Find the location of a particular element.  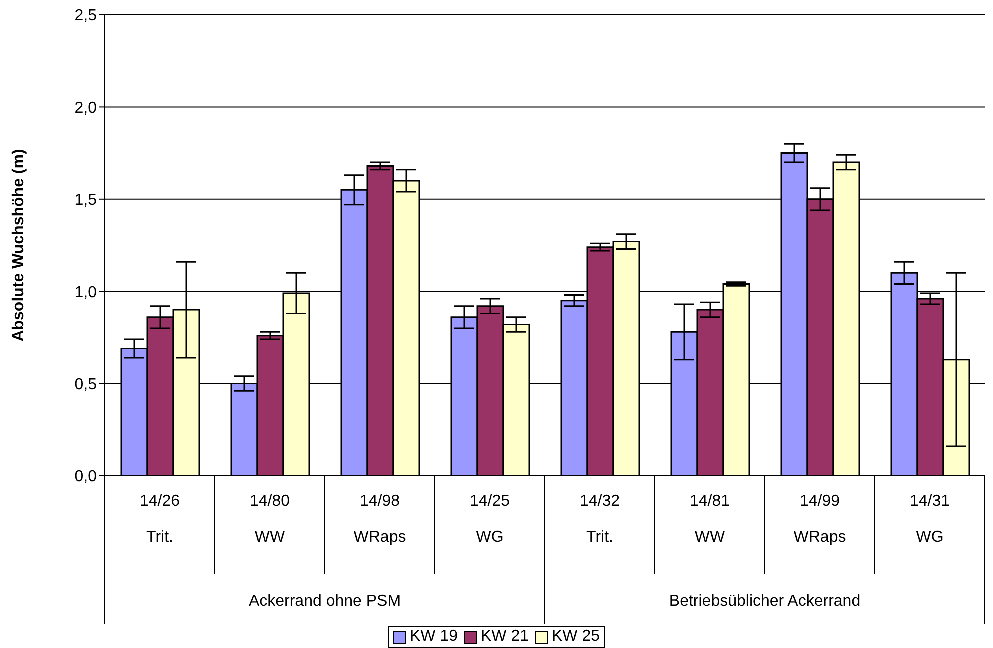

text: Ackerrand ohne PSM is located at coordinates (325, 601).